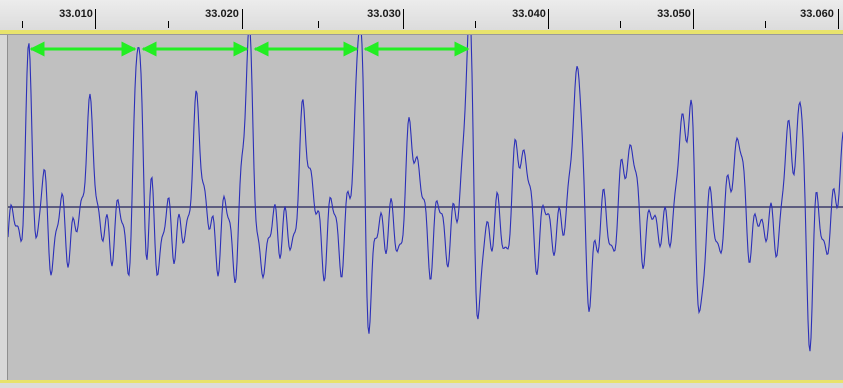 The width and height of the screenshot is (843, 388). Describe the element at coordinates (76, 14) in the screenshot. I see `tick-label-33010: 33.010` at that location.